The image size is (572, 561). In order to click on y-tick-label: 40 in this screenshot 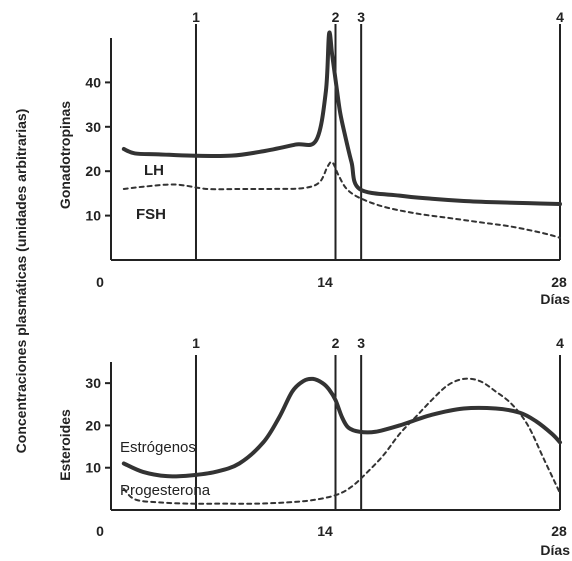, I will do `click(93, 82)`.